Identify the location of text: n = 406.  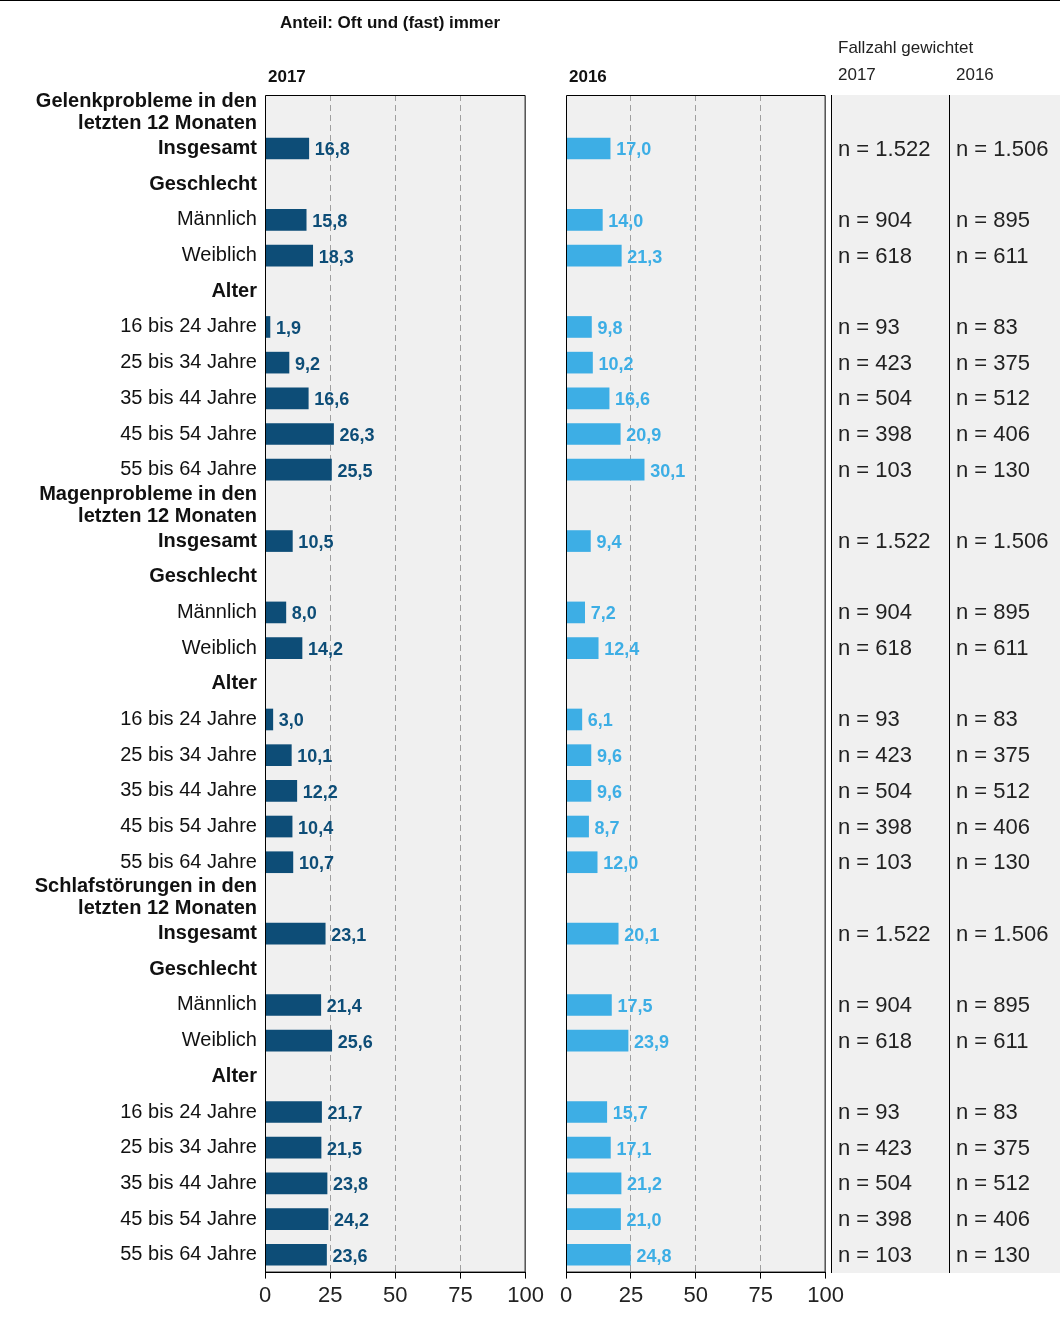
(993, 826).